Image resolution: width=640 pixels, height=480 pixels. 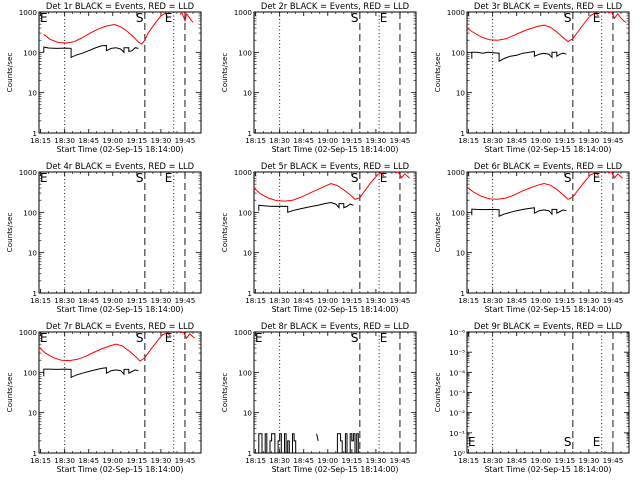 What do you see at coordinates (457, 413) in the screenshot?
I see `y-tick-label: 10⁻²` at bounding box center [457, 413].